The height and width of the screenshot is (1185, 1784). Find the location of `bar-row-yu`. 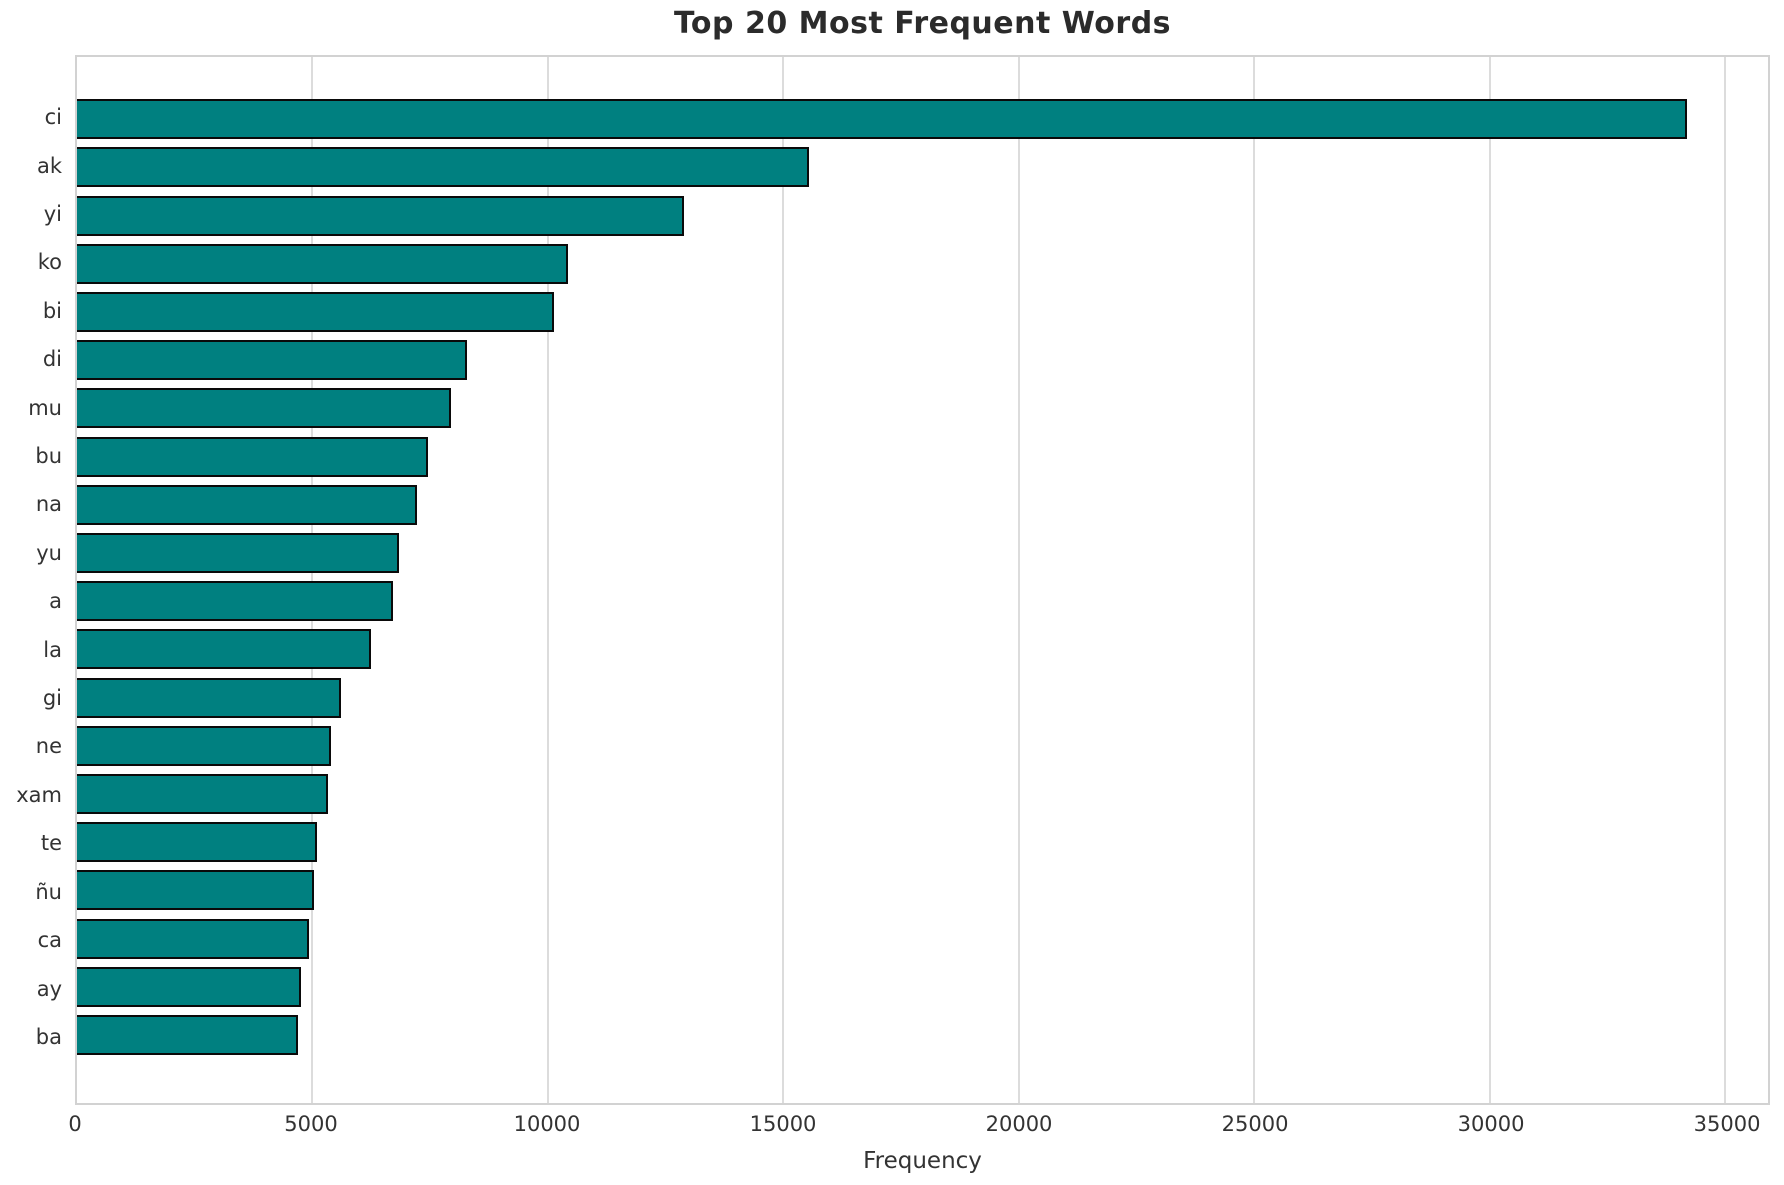

bar-row-yu is located at coordinates (922, 553).